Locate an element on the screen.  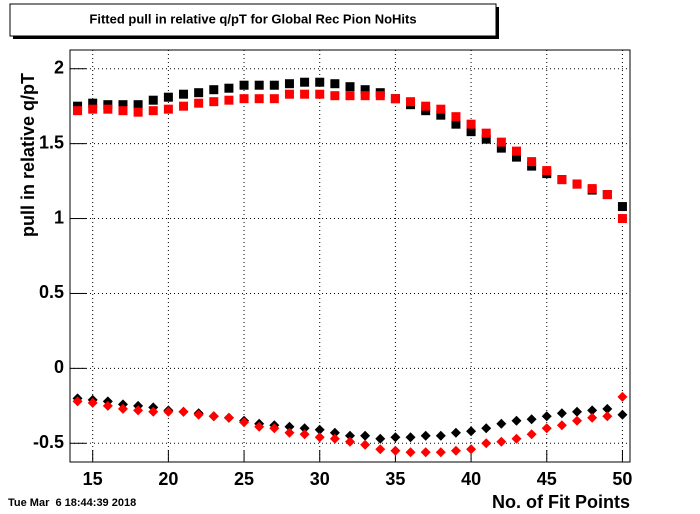
y-tick-label: 0 is located at coordinates (59, 367).